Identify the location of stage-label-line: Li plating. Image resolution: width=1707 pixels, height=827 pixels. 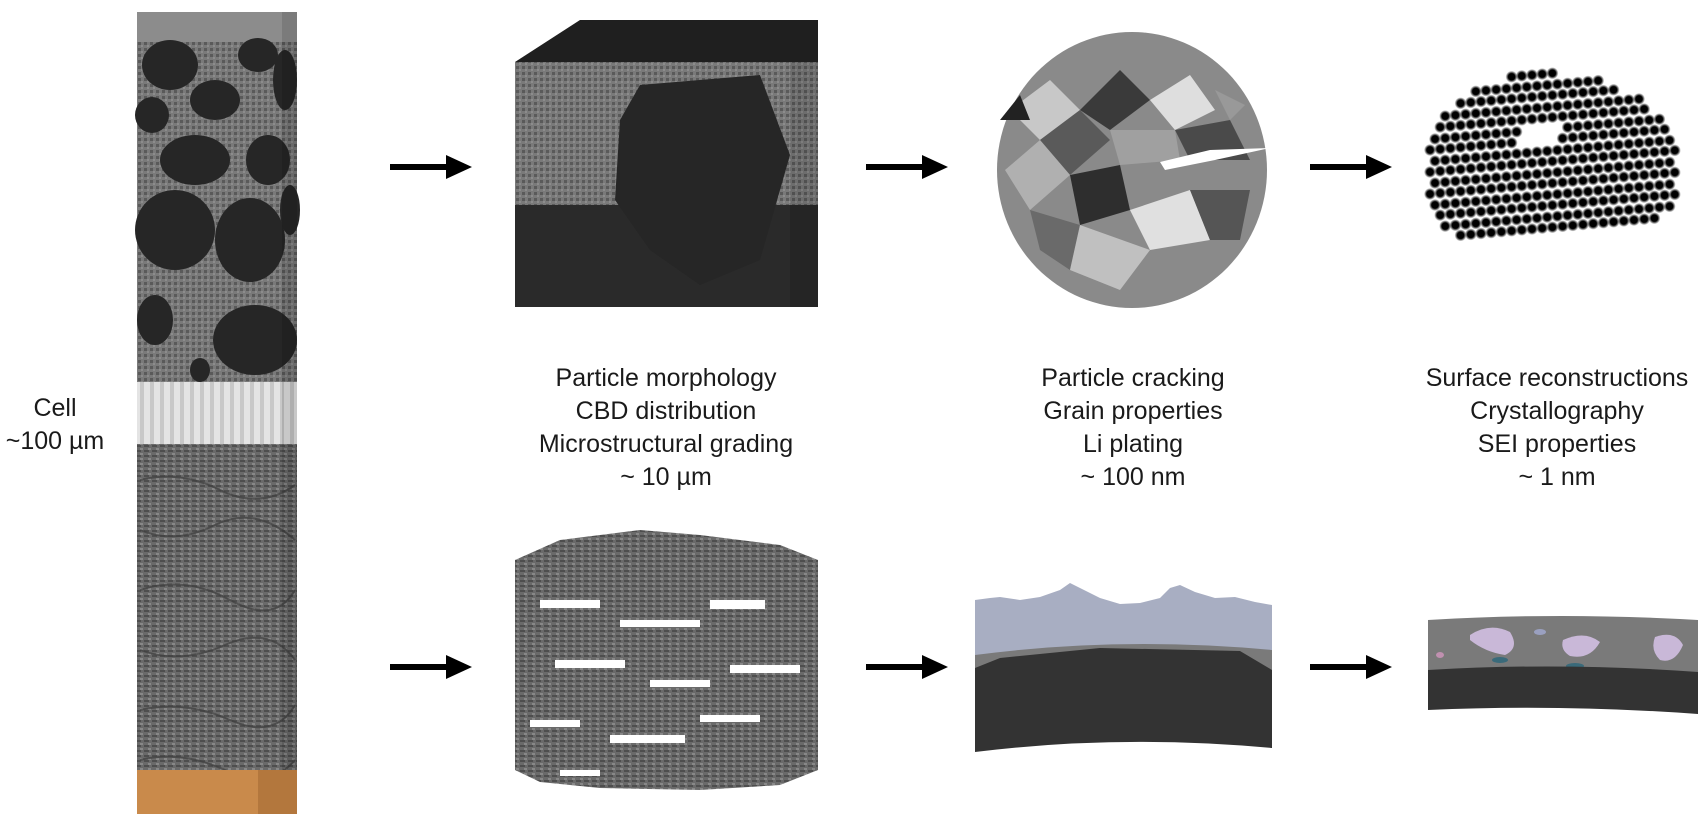
(1133, 444).